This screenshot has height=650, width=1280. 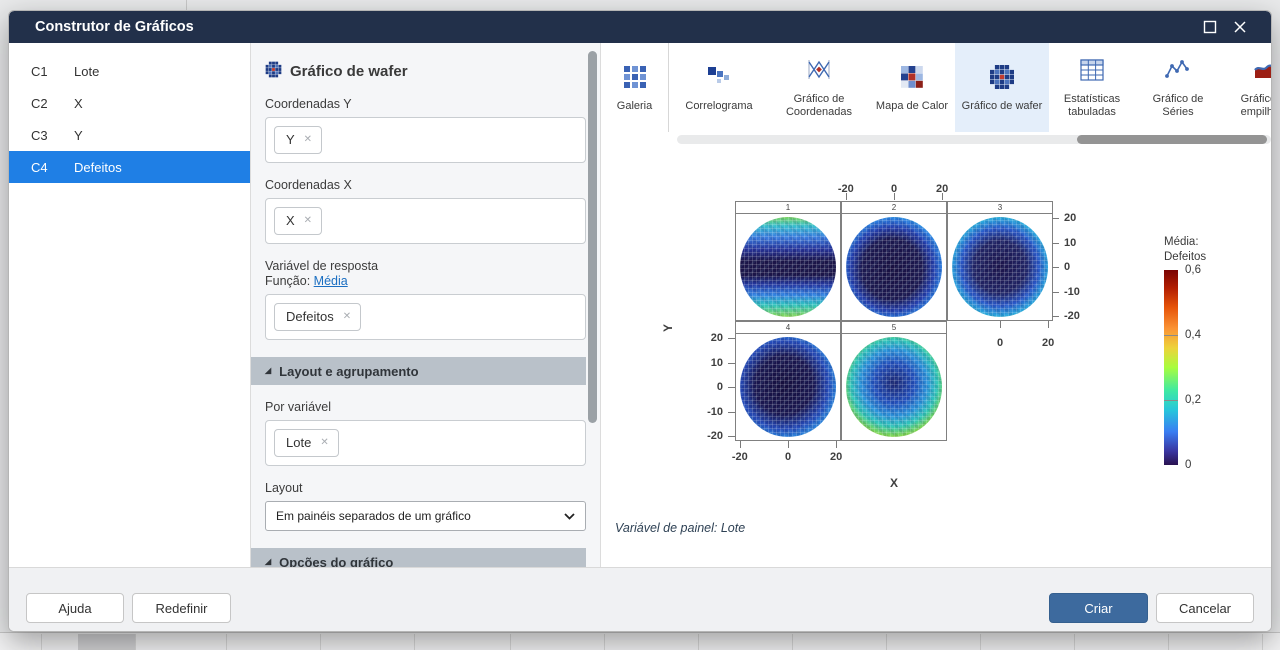 What do you see at coordinates (680, 528) in the screenshot?
I see `panel-variable-caption: Variável de painel: Lote` at bounding box center [680, 528].